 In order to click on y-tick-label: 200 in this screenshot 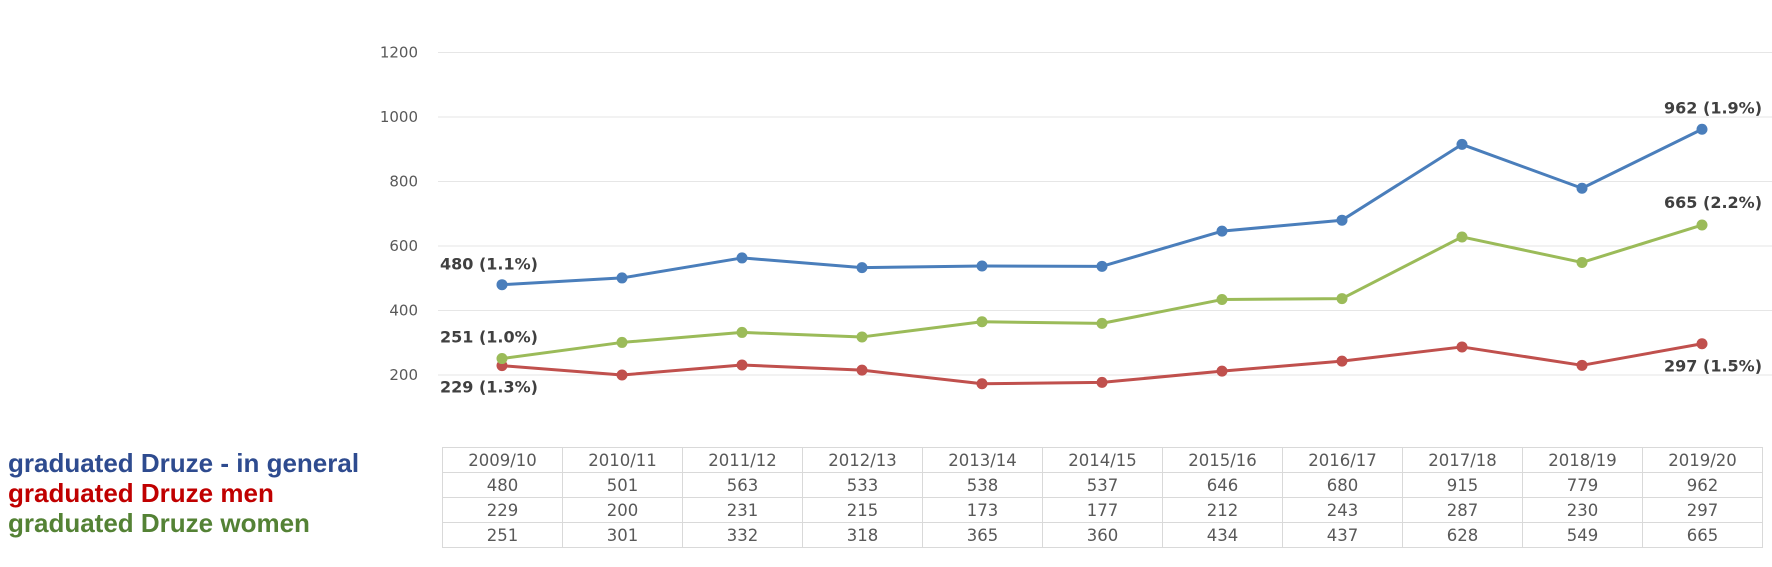, I will do `click(403, 375)`.